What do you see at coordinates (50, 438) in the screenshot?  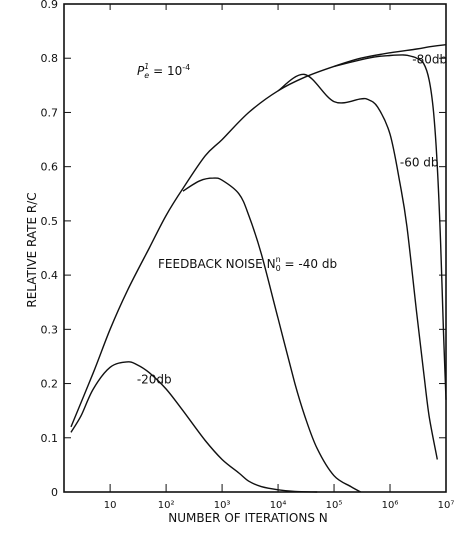 I see `y-tick-label: 0.1` at bounding box center [50, 438].